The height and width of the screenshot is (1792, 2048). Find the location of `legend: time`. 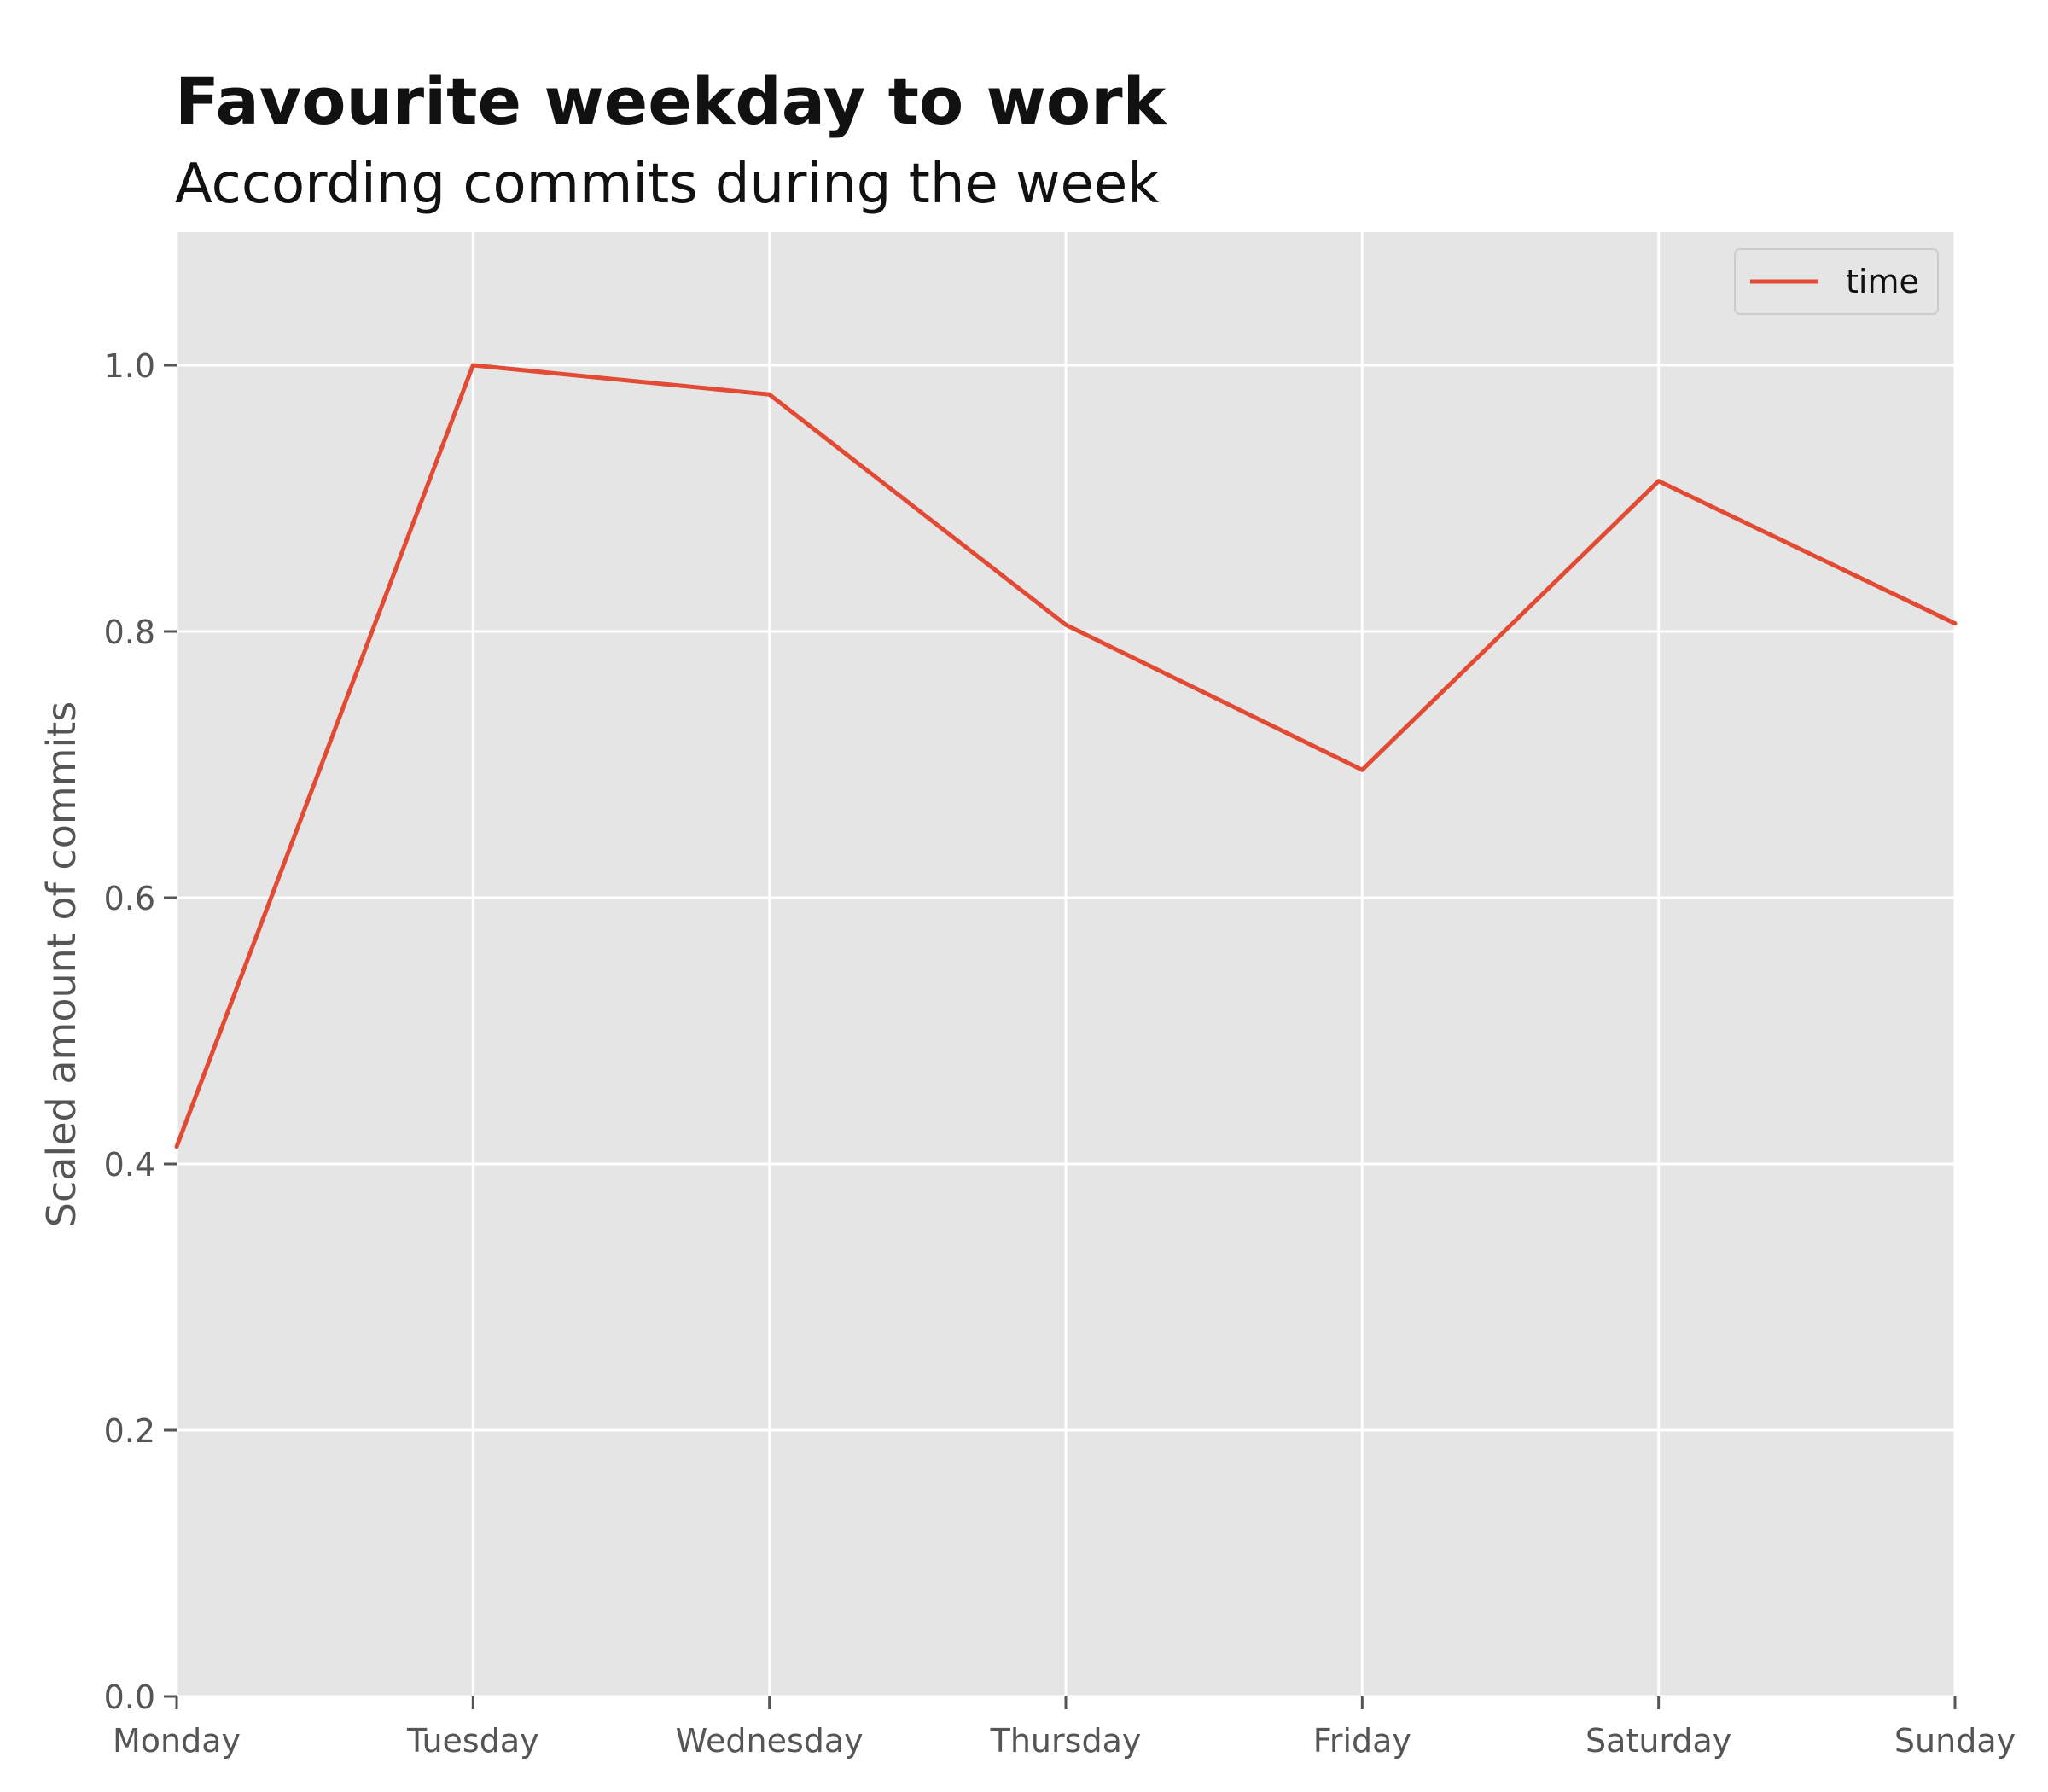

legend: time is located at coordinates (1837, 281).